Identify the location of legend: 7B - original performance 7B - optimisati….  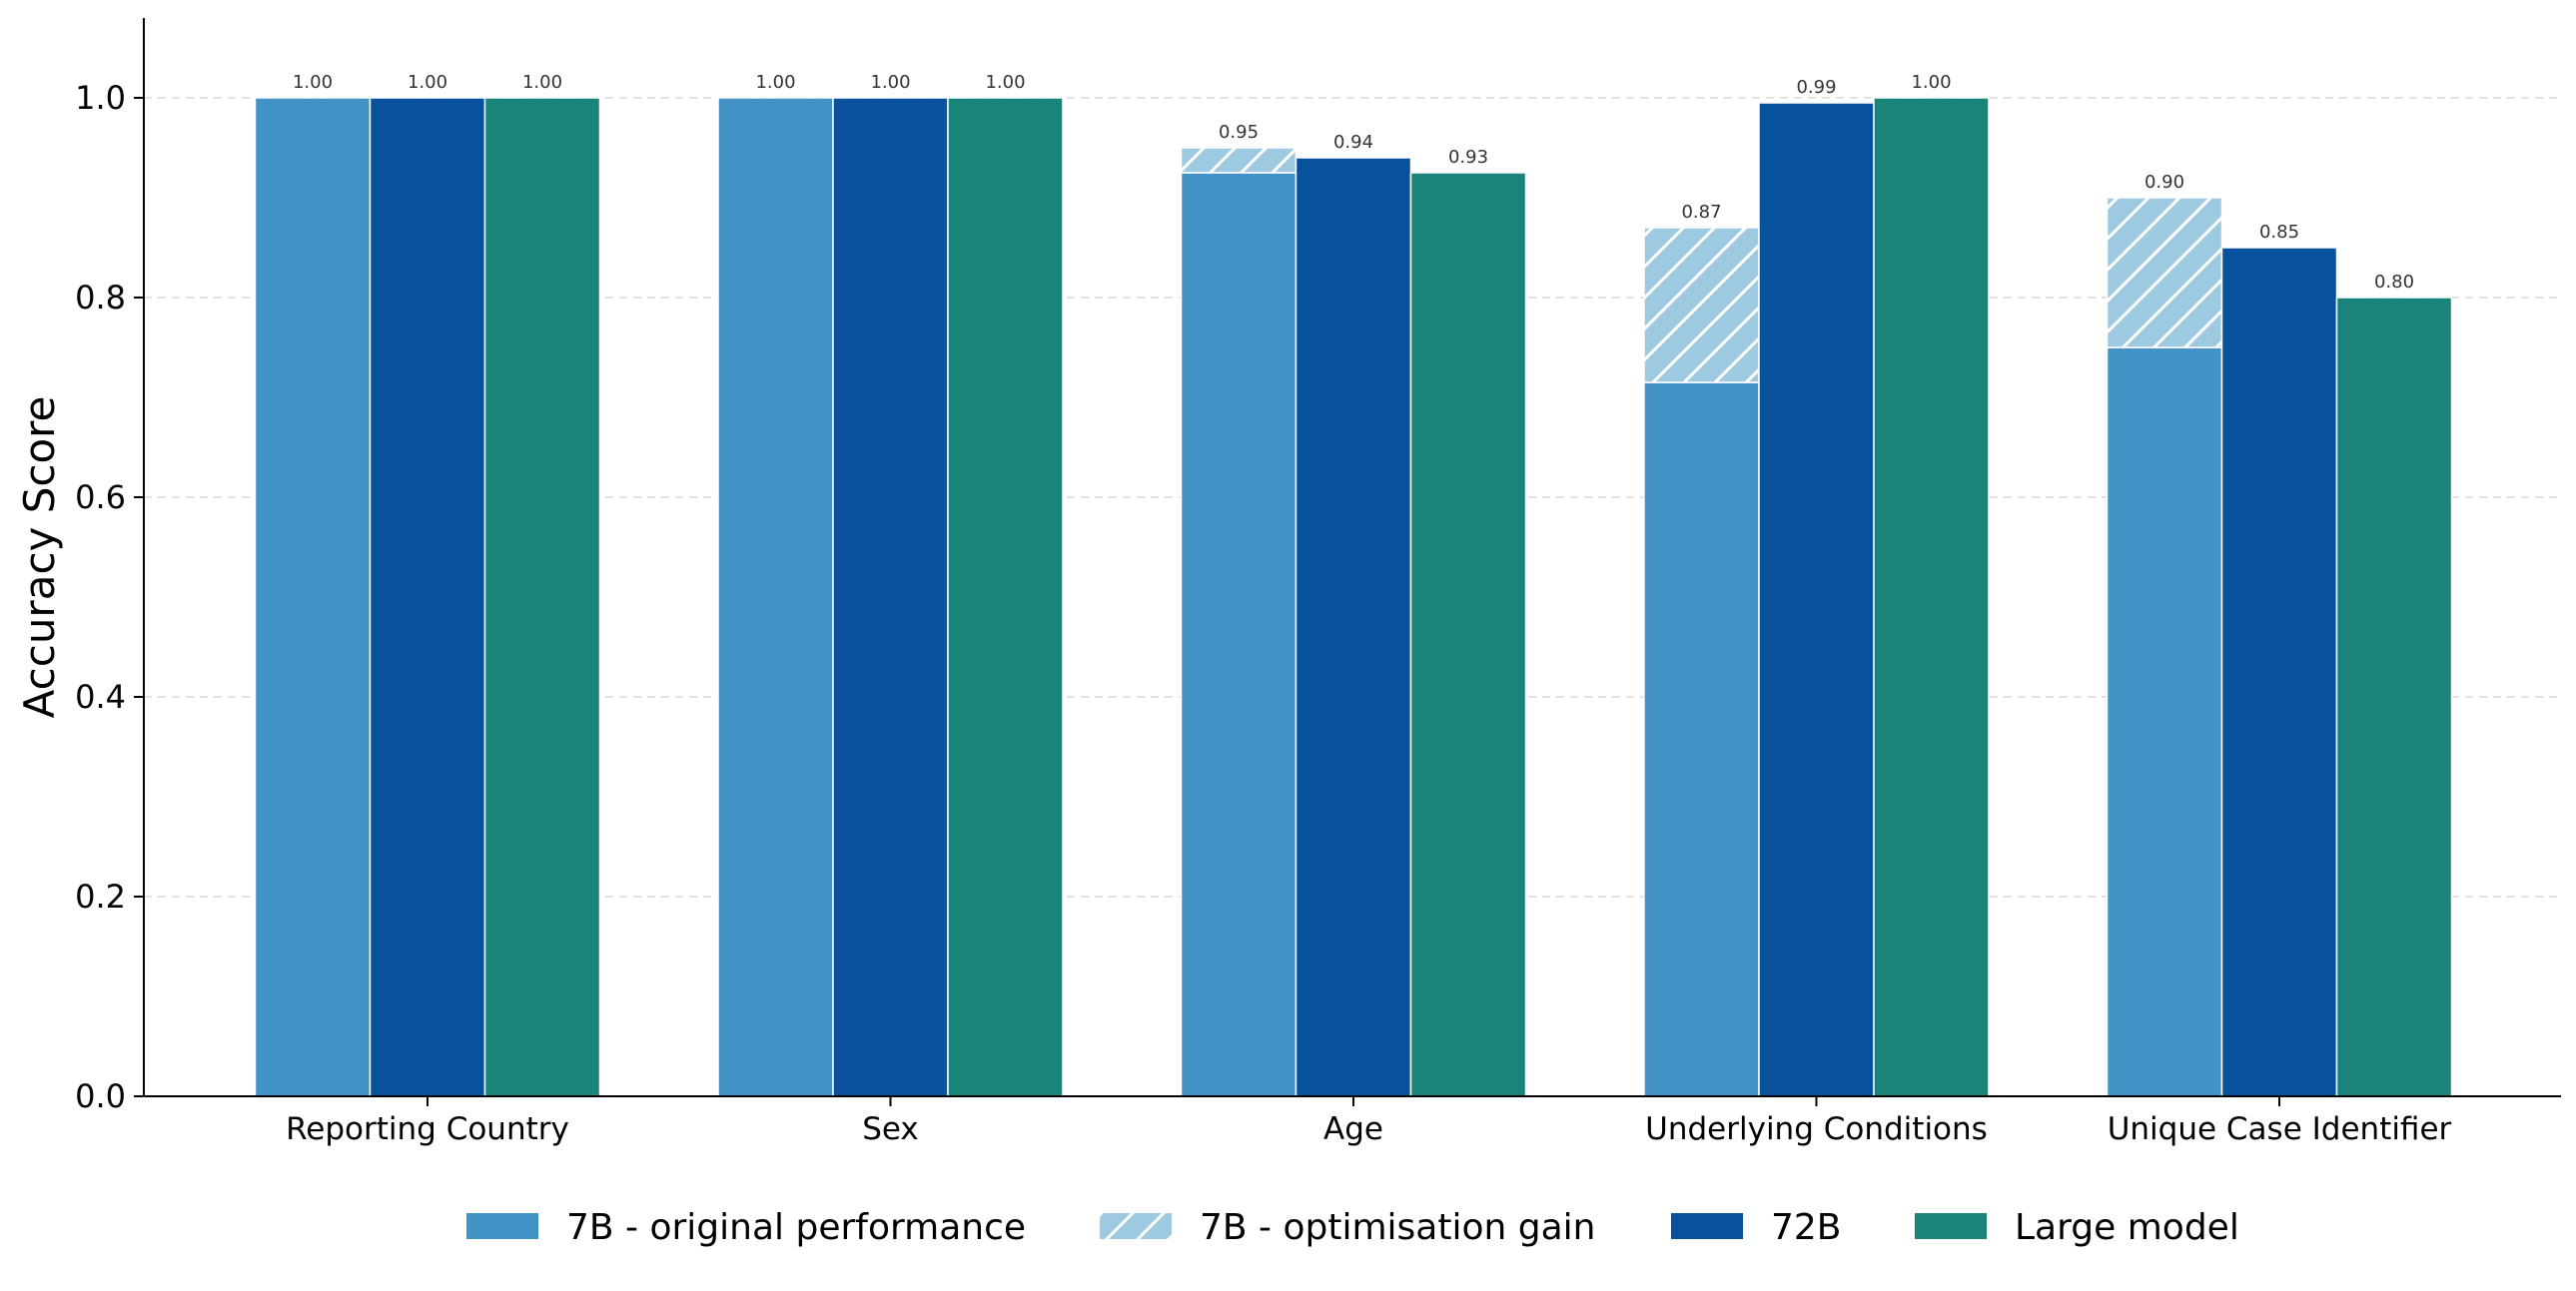
(1353, 1227).